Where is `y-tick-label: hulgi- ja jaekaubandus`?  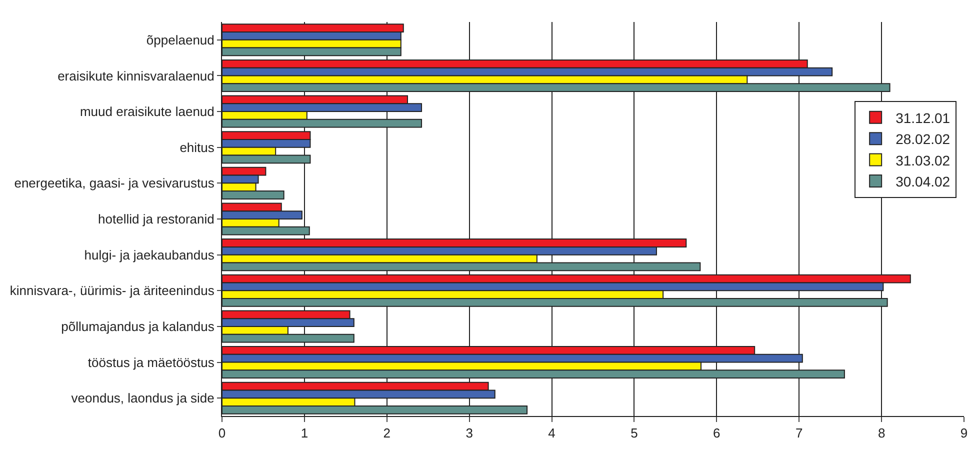 y-tick-label: hulgi- ja jaekaubandus is located at coordinates (149, 254).